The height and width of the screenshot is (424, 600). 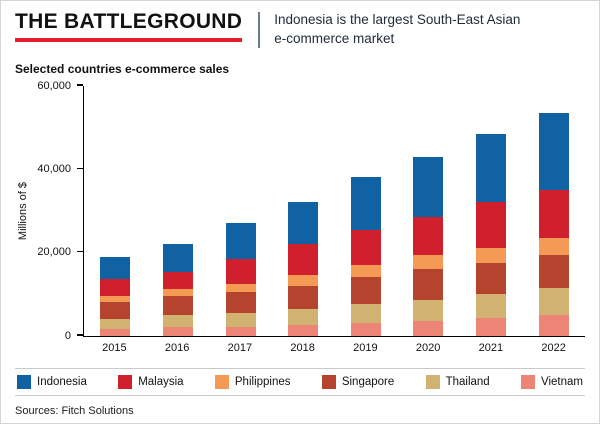 I want to click on x-tick-label-2015: 2015, so click(x=114, y=347).